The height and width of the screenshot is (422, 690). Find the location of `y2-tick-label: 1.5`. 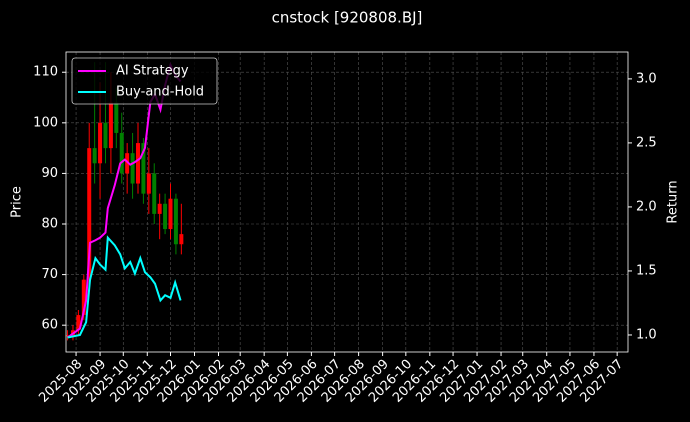

y2-tick-label: 1.5 is located at coordinates (646, 270).